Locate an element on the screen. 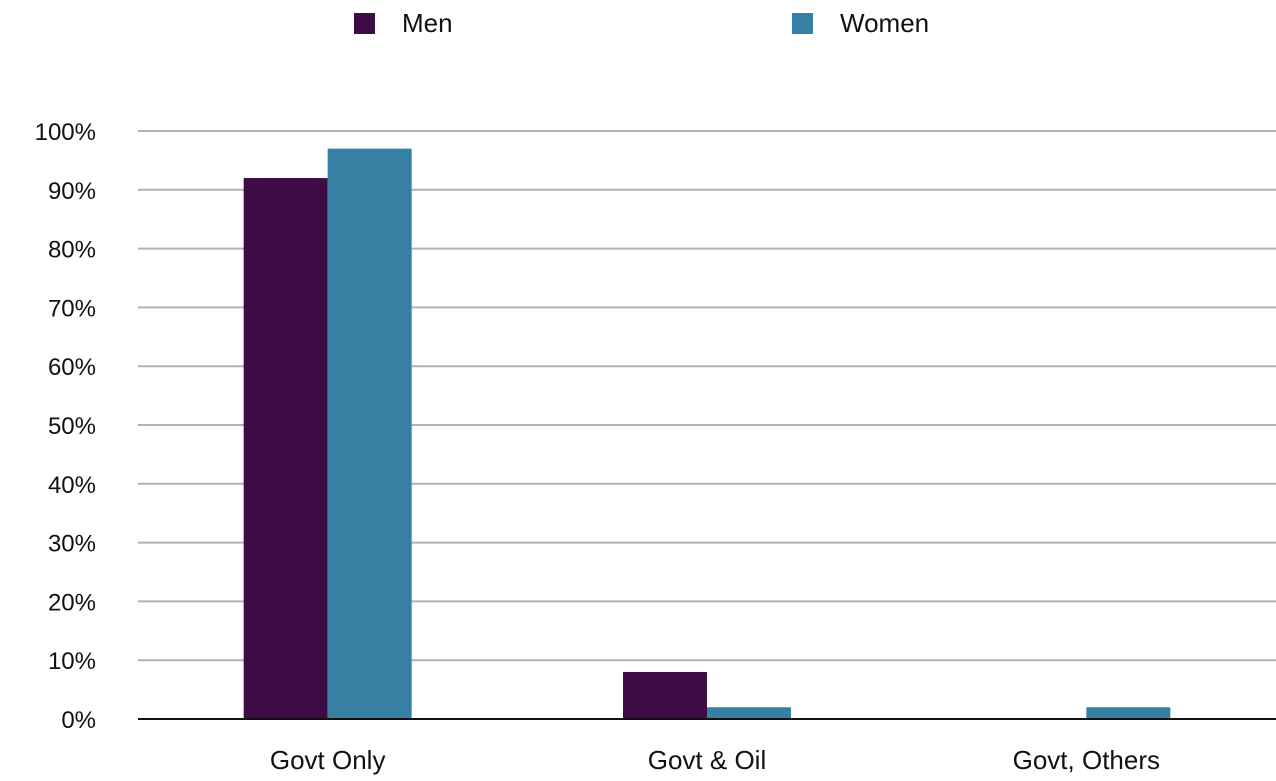  x-axis-category-labels: Govt Only Govt & Oil Govt, Others is located at coordinates (715, 760).